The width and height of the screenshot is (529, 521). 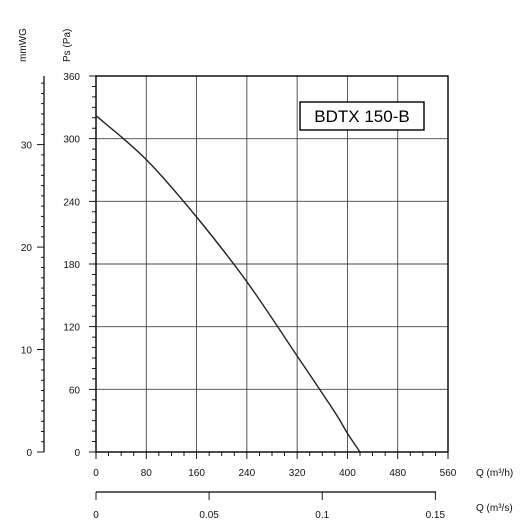 I want to click on x-tick-label: 80, so click(x=147, y=473).